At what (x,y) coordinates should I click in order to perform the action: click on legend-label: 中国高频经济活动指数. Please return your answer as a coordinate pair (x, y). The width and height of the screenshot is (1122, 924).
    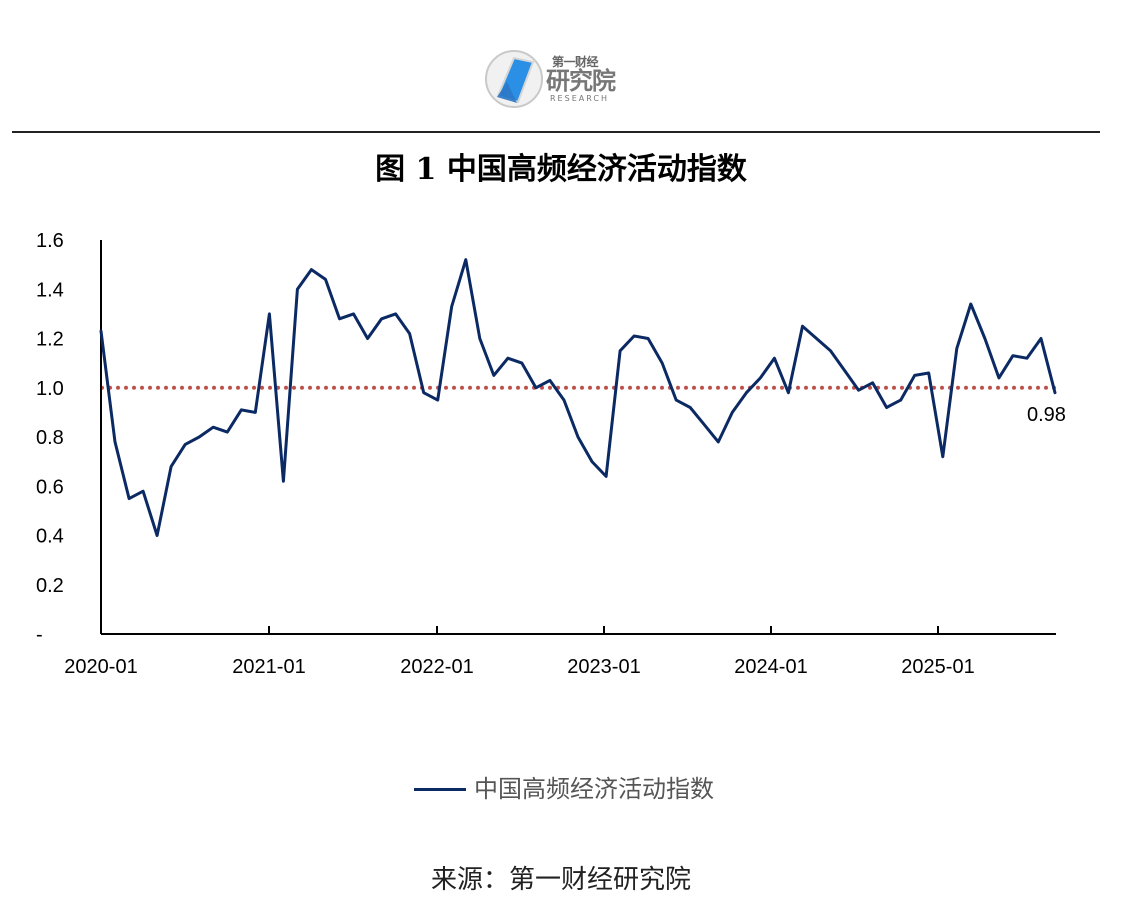
    Looking at the image, I should click on (594, 789).